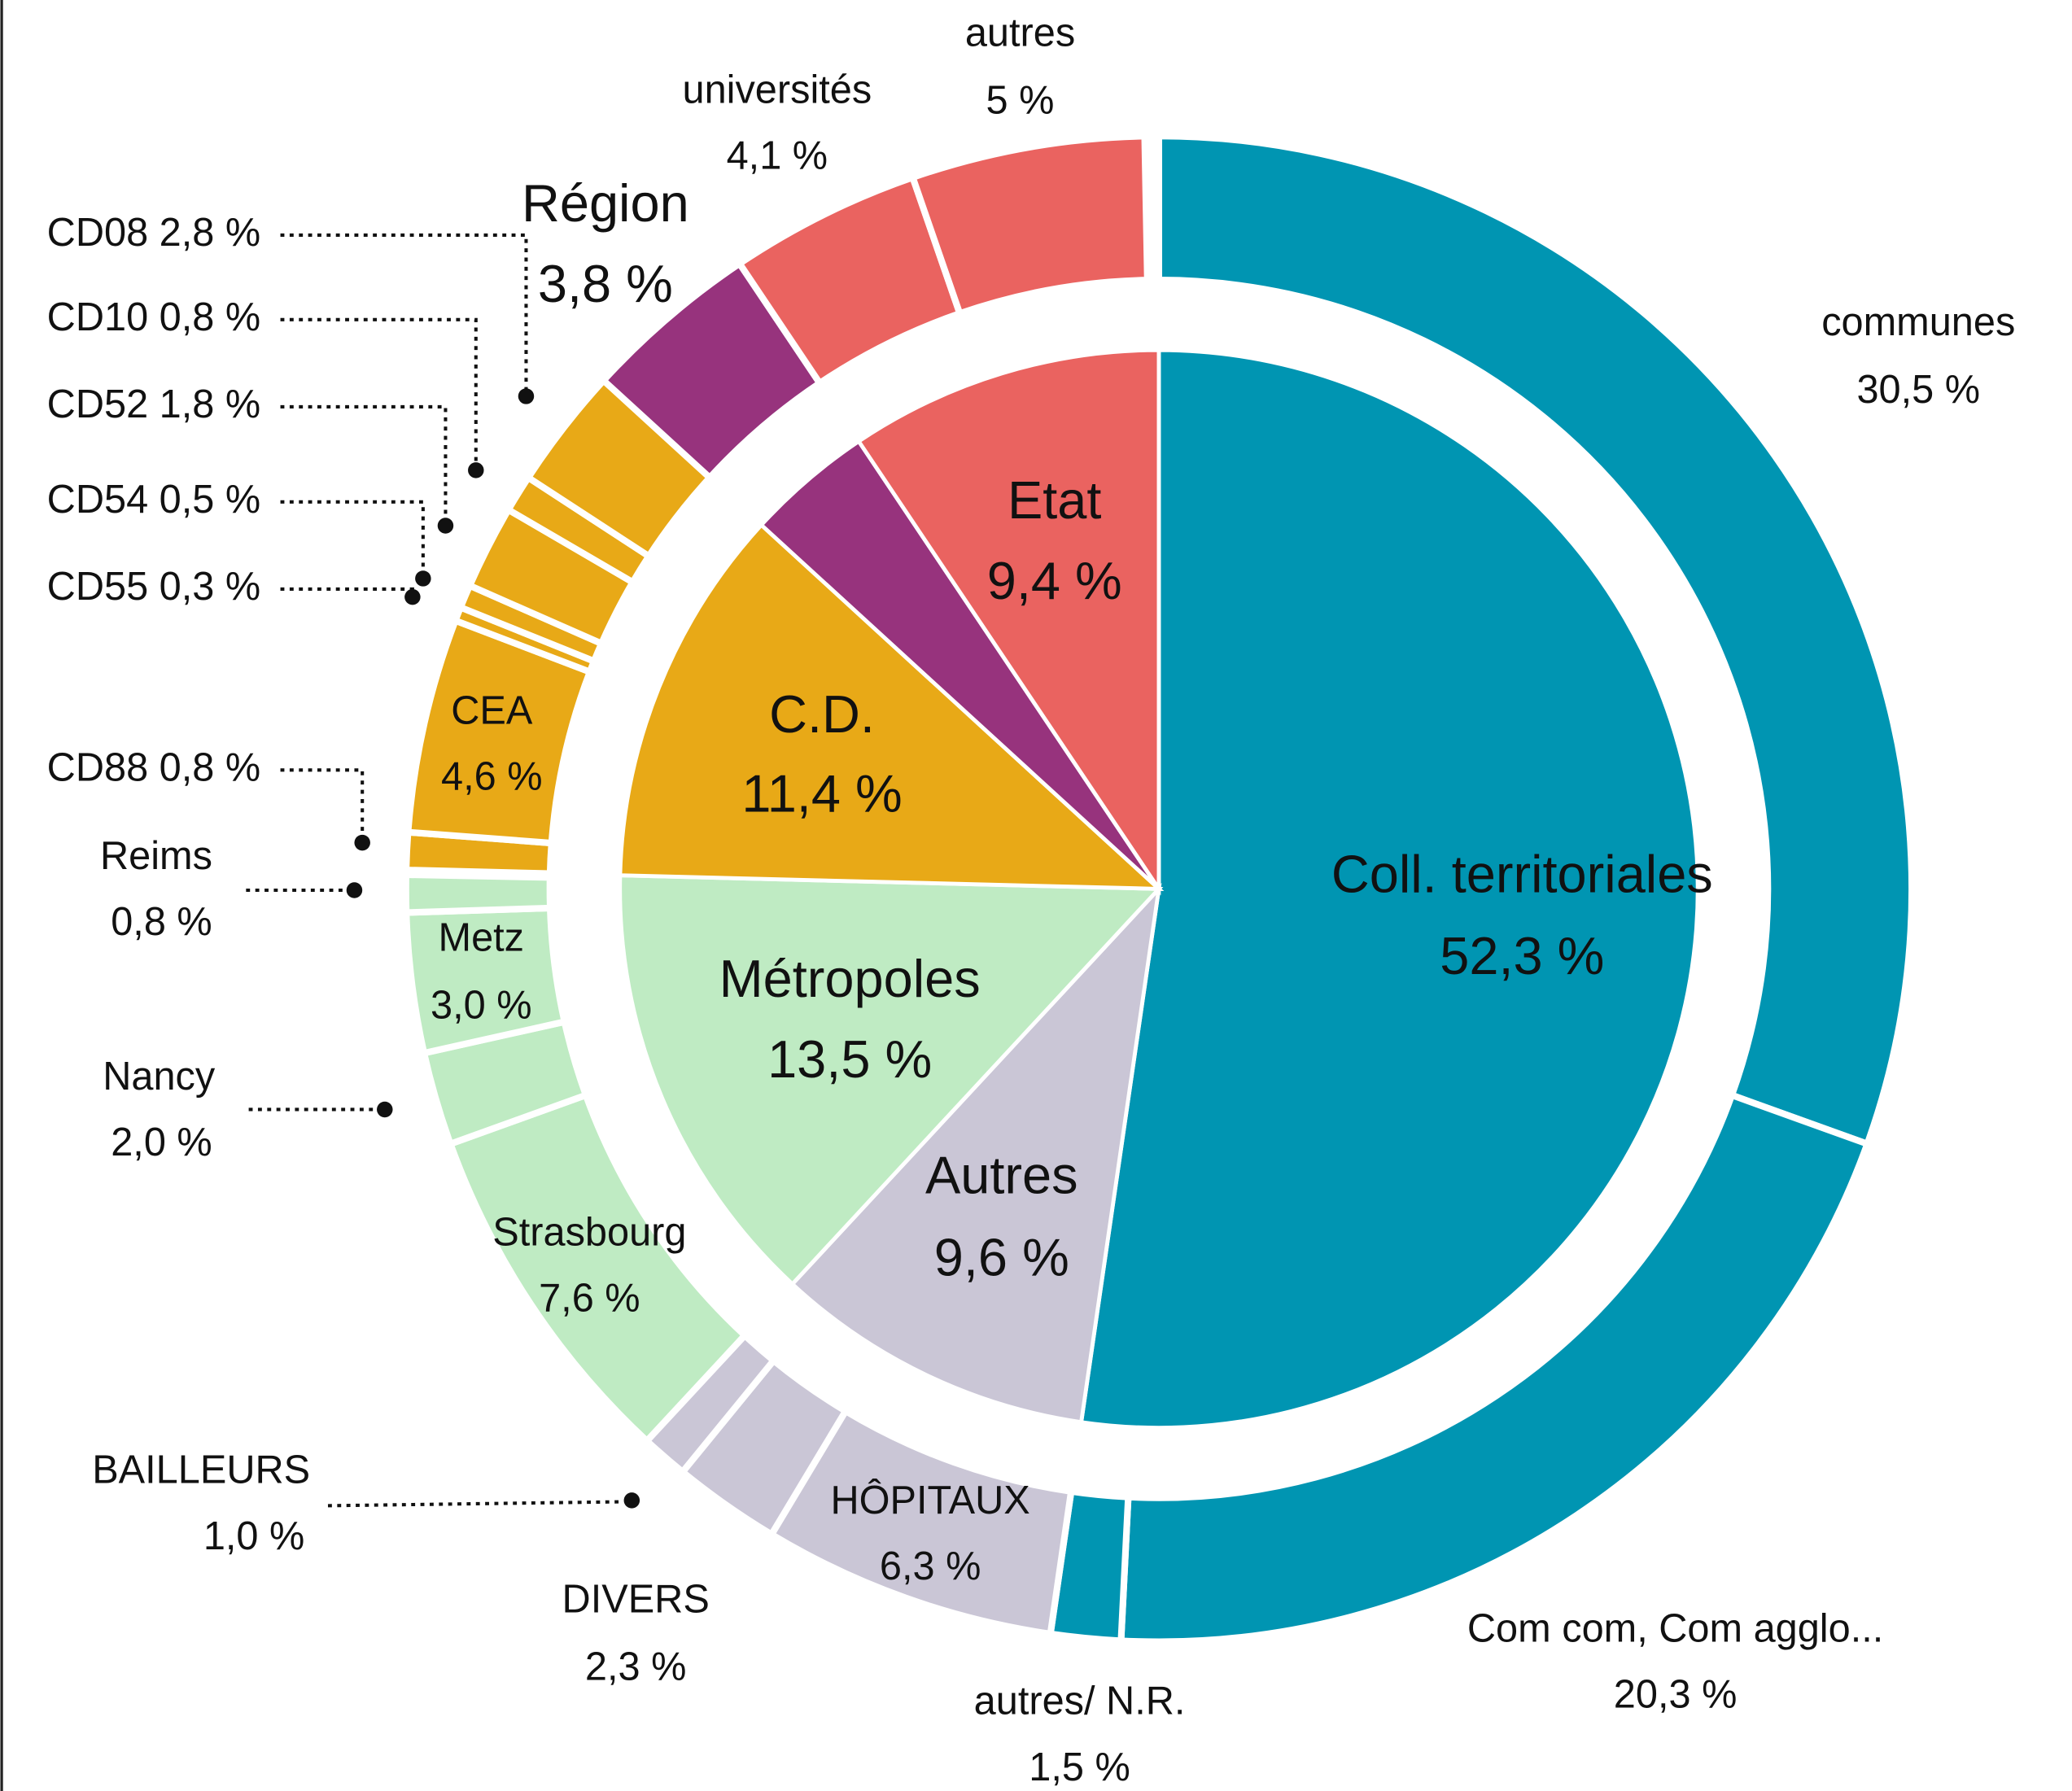 This screenshot has width=2072, height=1791. I want to click on label: Région, so click(605, 203).